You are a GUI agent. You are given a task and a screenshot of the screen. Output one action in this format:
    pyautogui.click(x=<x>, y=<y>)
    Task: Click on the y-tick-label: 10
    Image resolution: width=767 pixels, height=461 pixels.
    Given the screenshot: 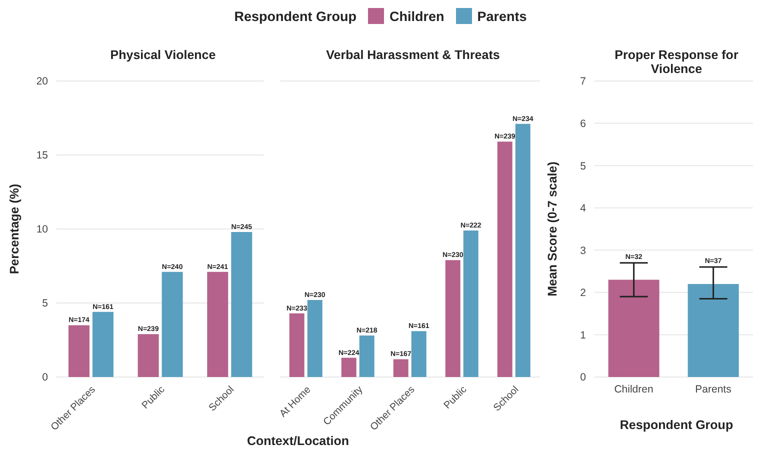 What is the action you would take?
    pyautogui.click(x=42, y=230)
    